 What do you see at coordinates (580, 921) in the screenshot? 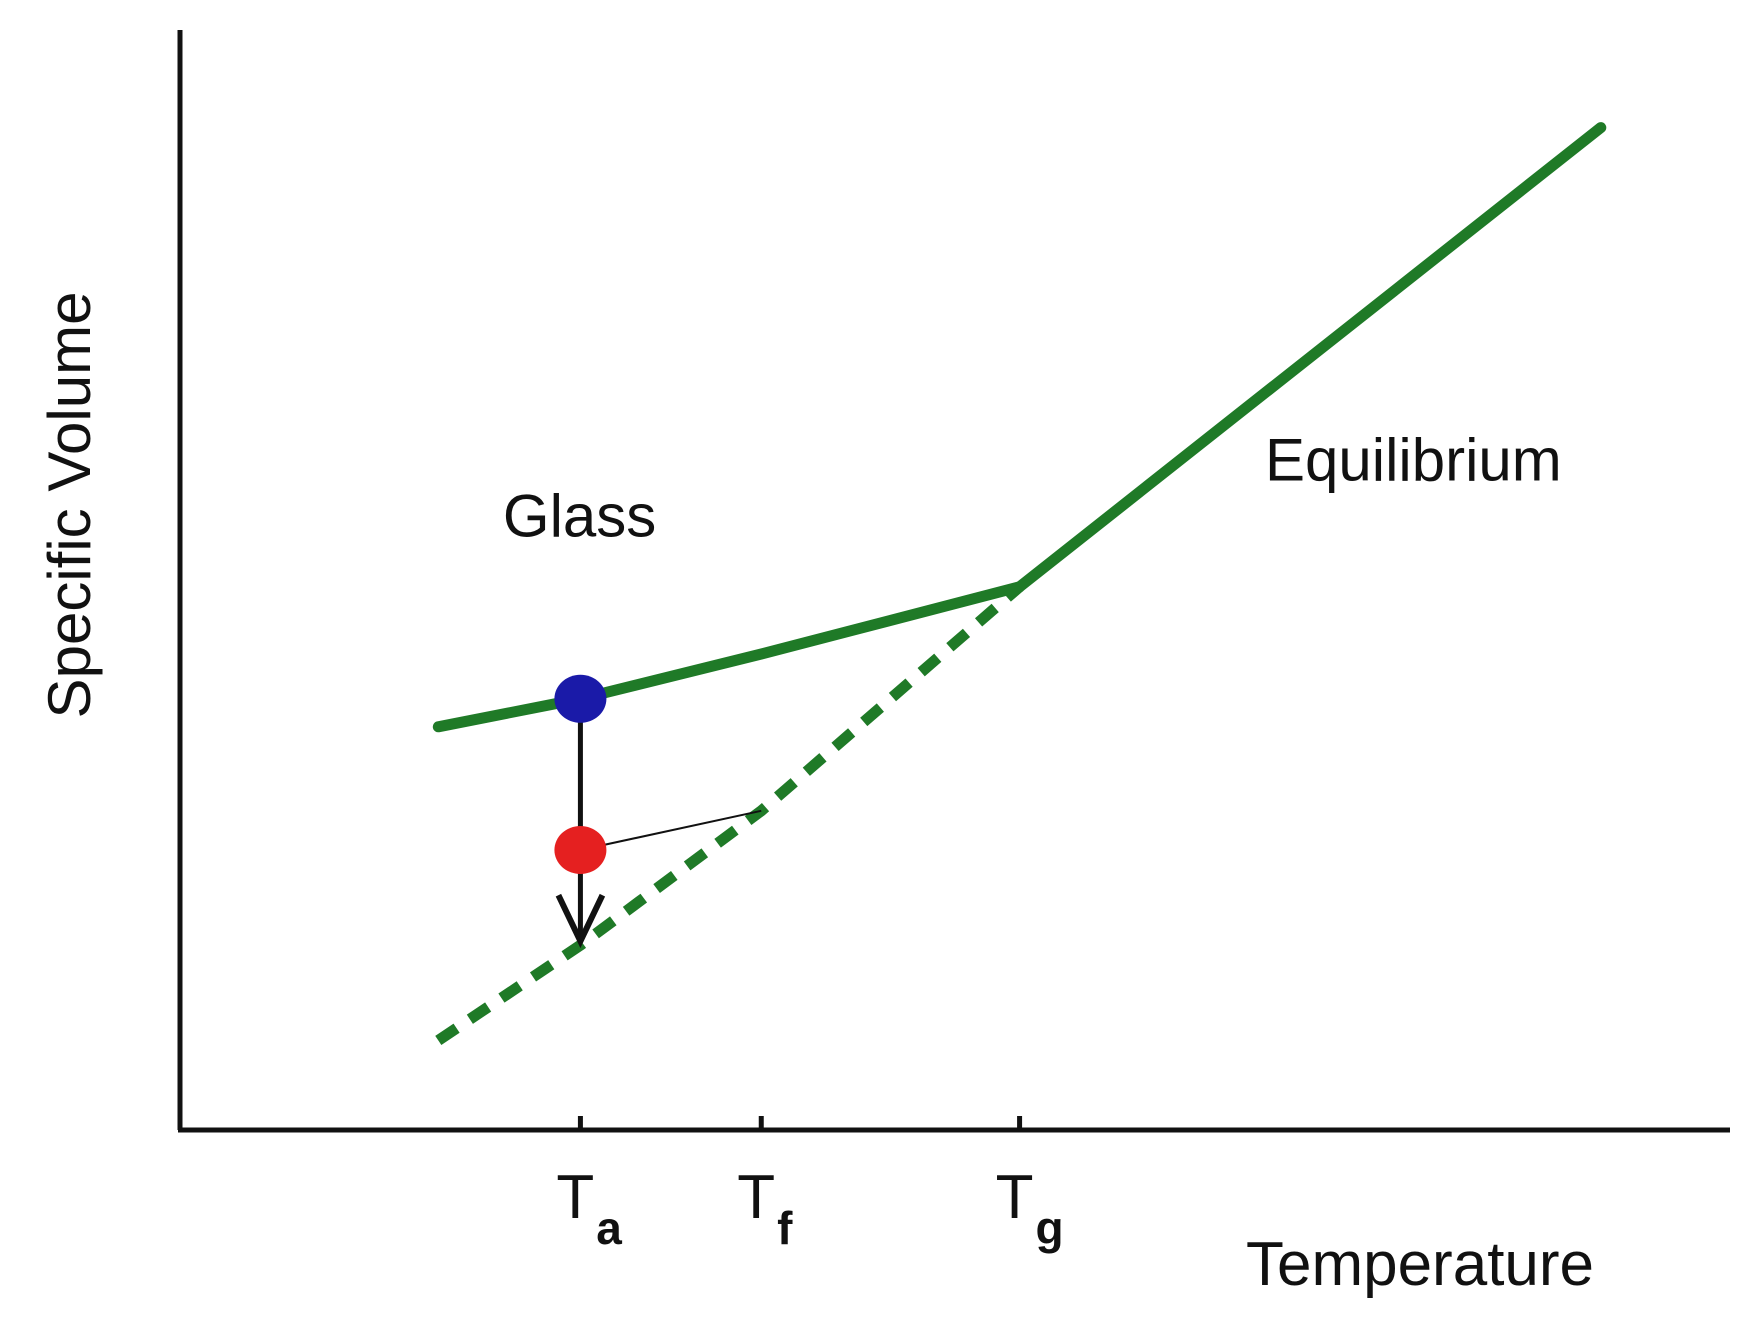
I see `aging-arrow-head` at bounding box center [580, 921].